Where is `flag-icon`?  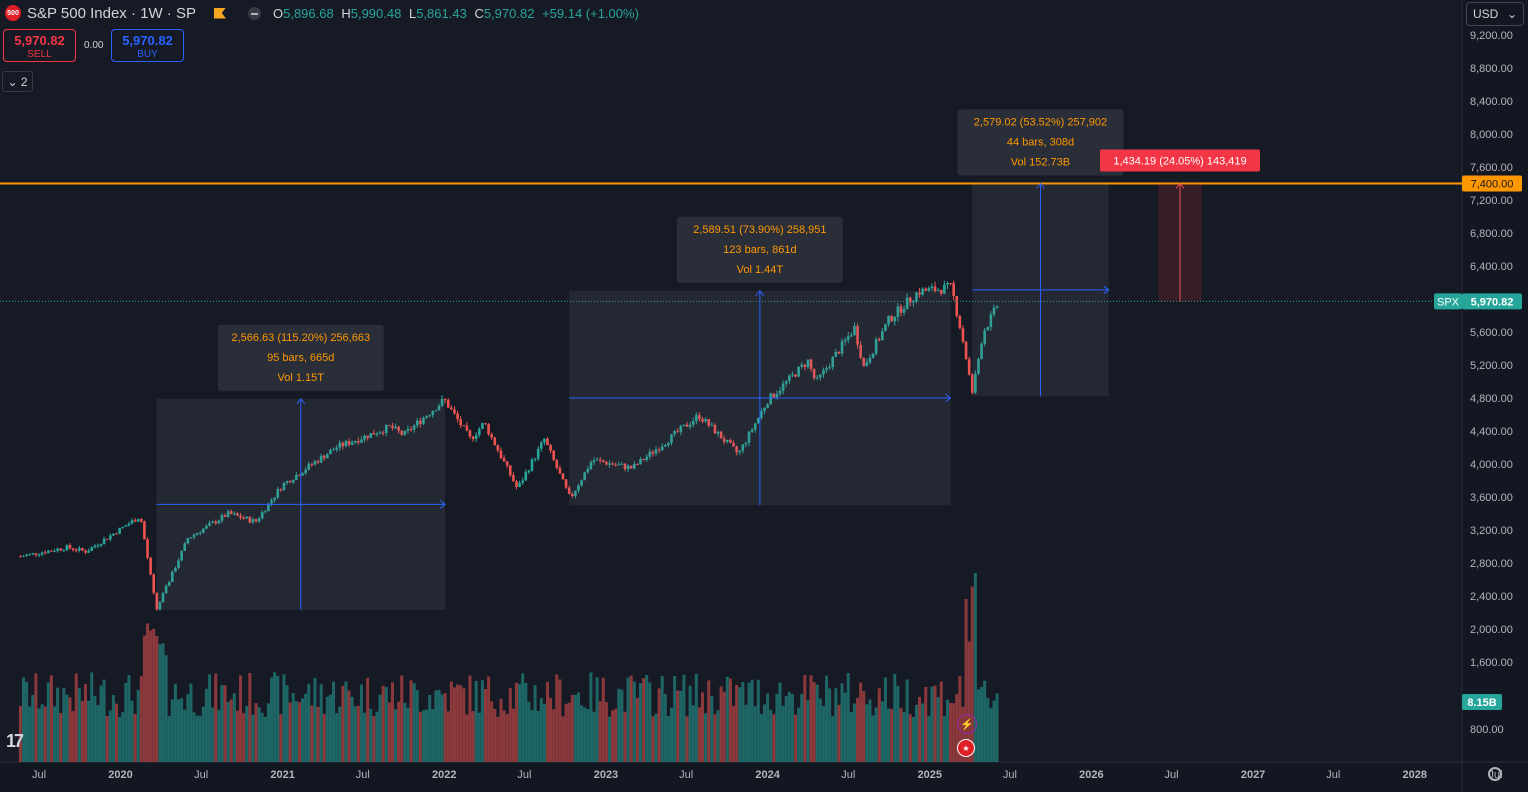 flag-icon is located at coordinates (219, 13).